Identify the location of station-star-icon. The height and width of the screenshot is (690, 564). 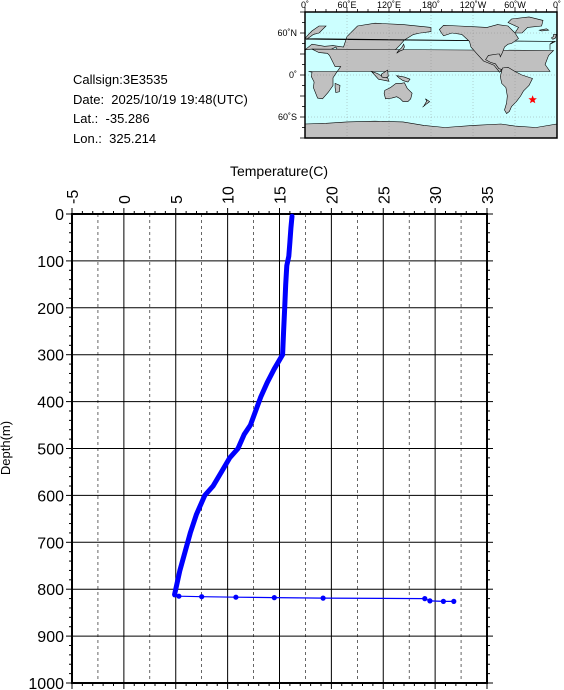
(532, 99).